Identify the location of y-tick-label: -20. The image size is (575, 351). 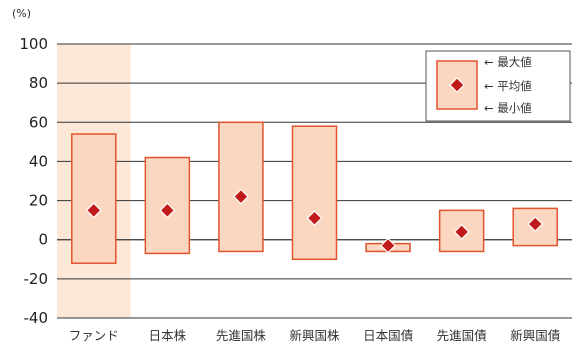
(36, 279).